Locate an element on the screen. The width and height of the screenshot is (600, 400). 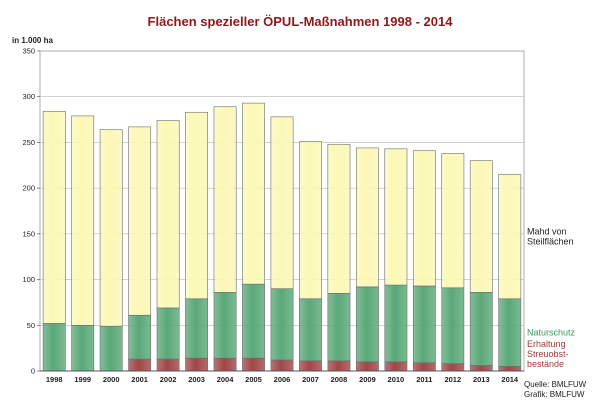
legend-entry: Naturschutz is located at coordinates (551, 333).